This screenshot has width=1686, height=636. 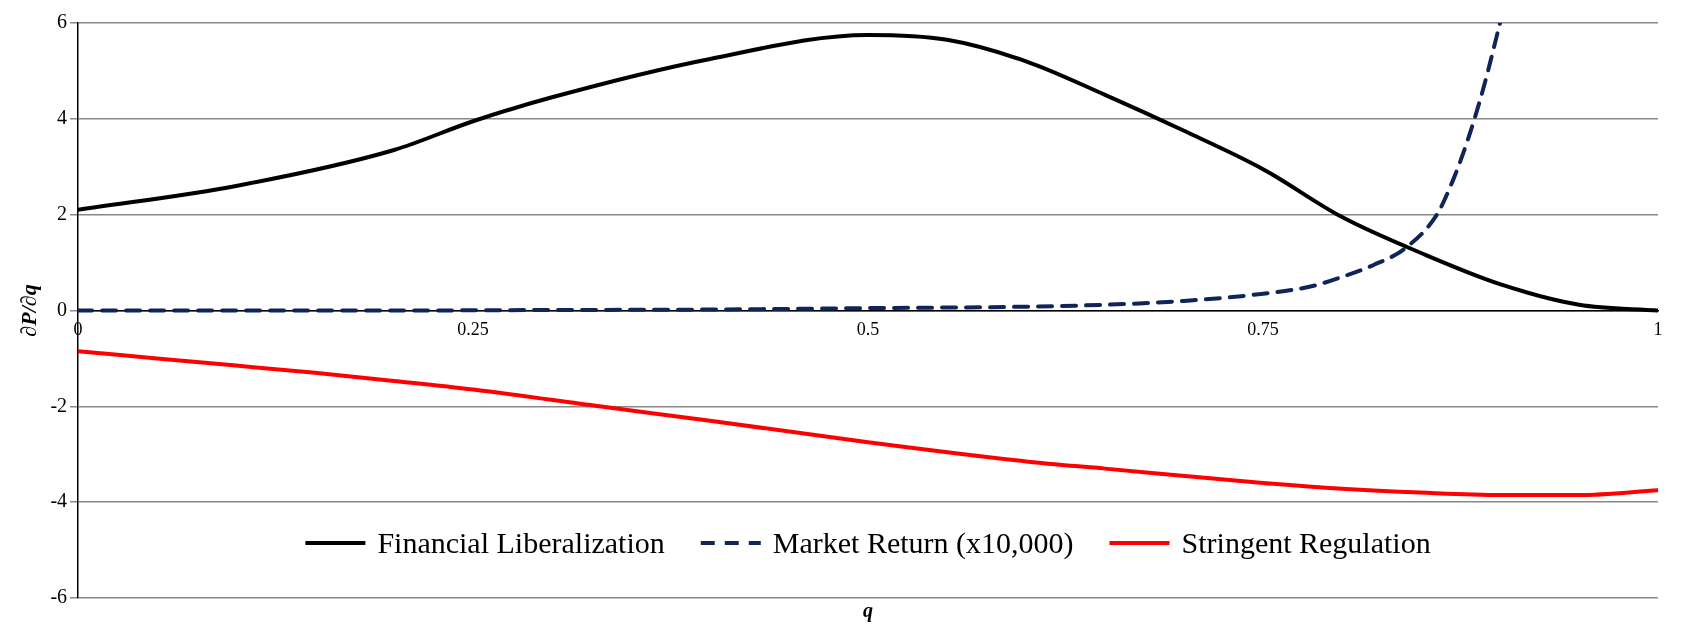 What do you see at coordinates (473, 329) in the screenshot?
I see `x-tick-label: 0.25` at bounding box center [473, 329].